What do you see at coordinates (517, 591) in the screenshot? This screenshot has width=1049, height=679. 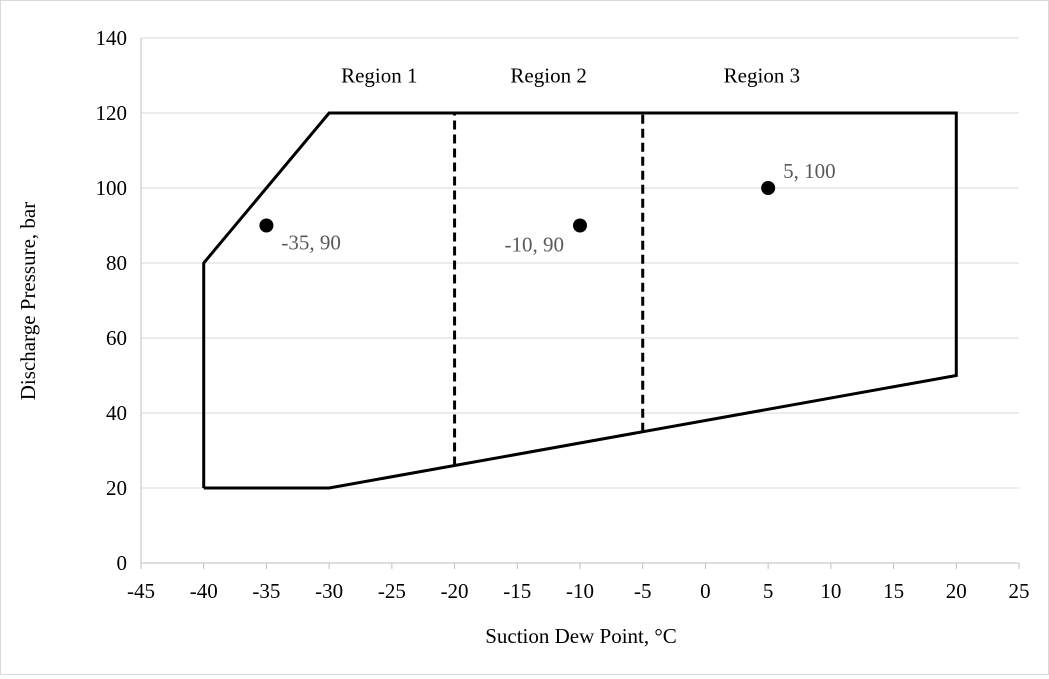 I see `x-tick-label: -15` at bounding box center [517, 591].